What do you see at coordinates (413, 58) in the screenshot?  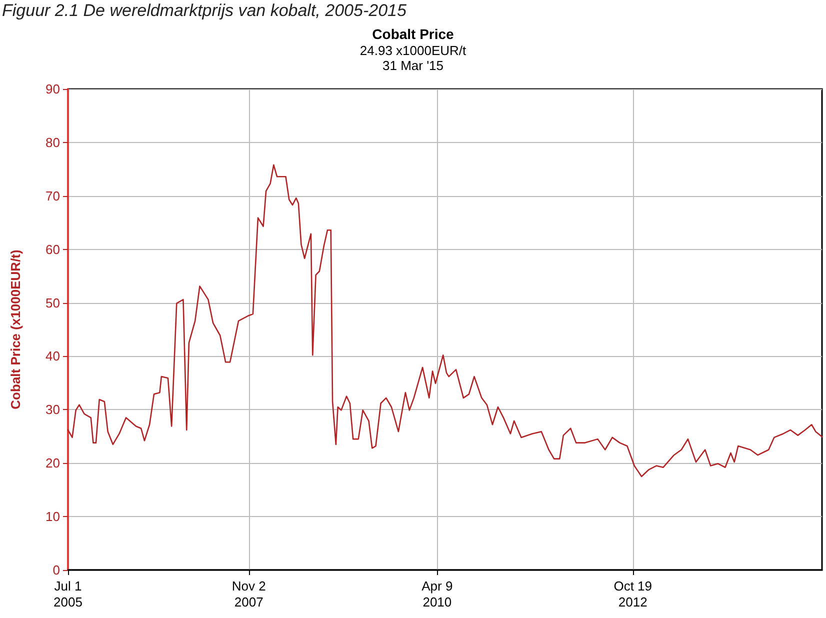 I see `chart-subtitle: 24.93 x1000EUR/t 31 Mar '15` at bounding box center [413, 58].